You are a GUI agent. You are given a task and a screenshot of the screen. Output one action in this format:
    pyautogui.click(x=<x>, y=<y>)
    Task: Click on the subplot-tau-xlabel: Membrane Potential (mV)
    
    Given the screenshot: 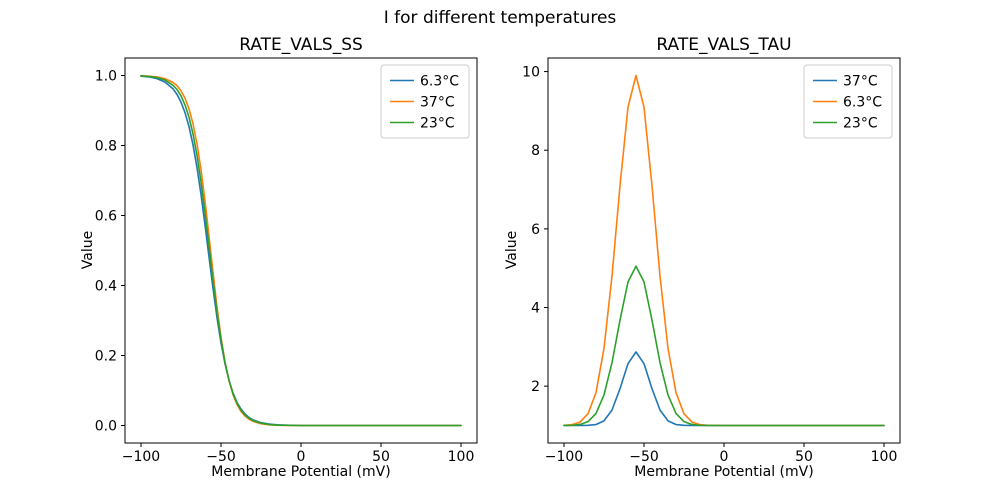 What is the action you would take?
    pyautogui.click(x=724, y=472)
    